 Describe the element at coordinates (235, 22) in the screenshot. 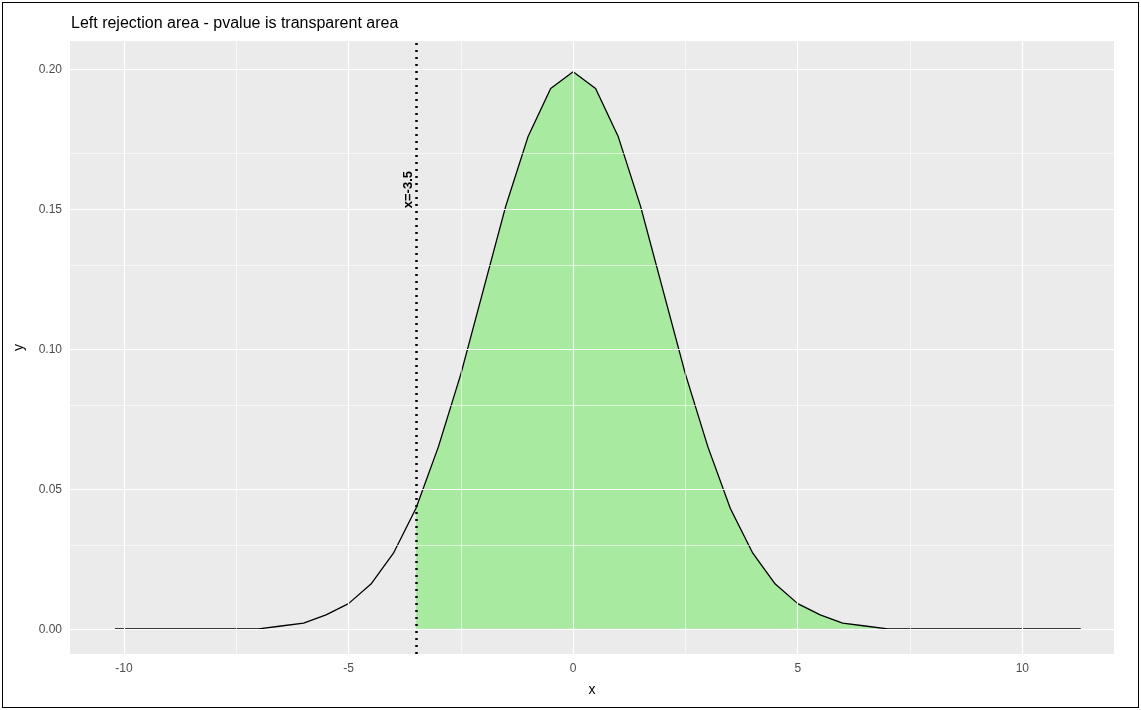

I see `chart-title: Left rejection area - pvalue is transparent area` at that location.